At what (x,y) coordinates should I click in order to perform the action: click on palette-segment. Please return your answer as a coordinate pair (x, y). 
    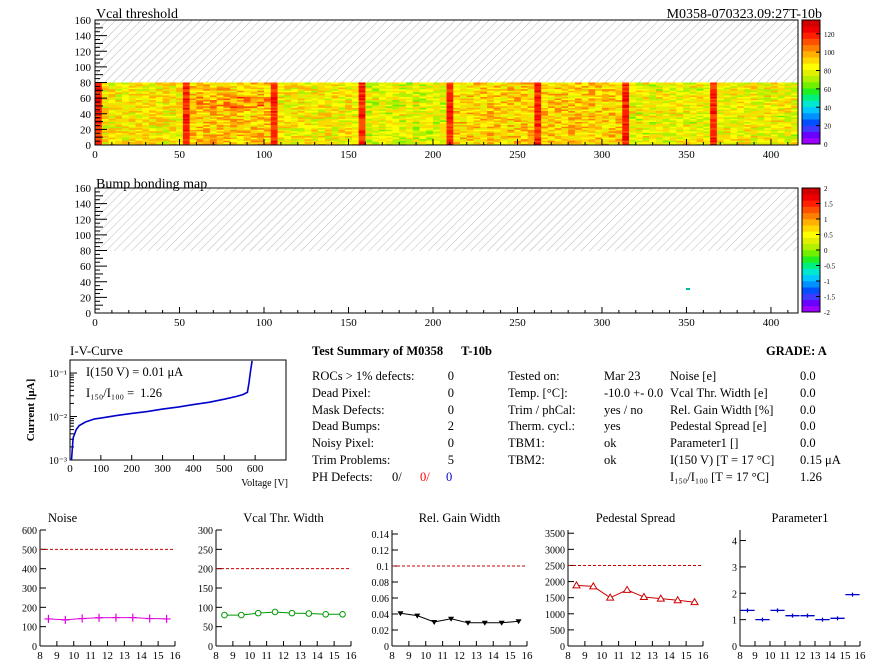
    Looking at the image, I should click on (811, 309).